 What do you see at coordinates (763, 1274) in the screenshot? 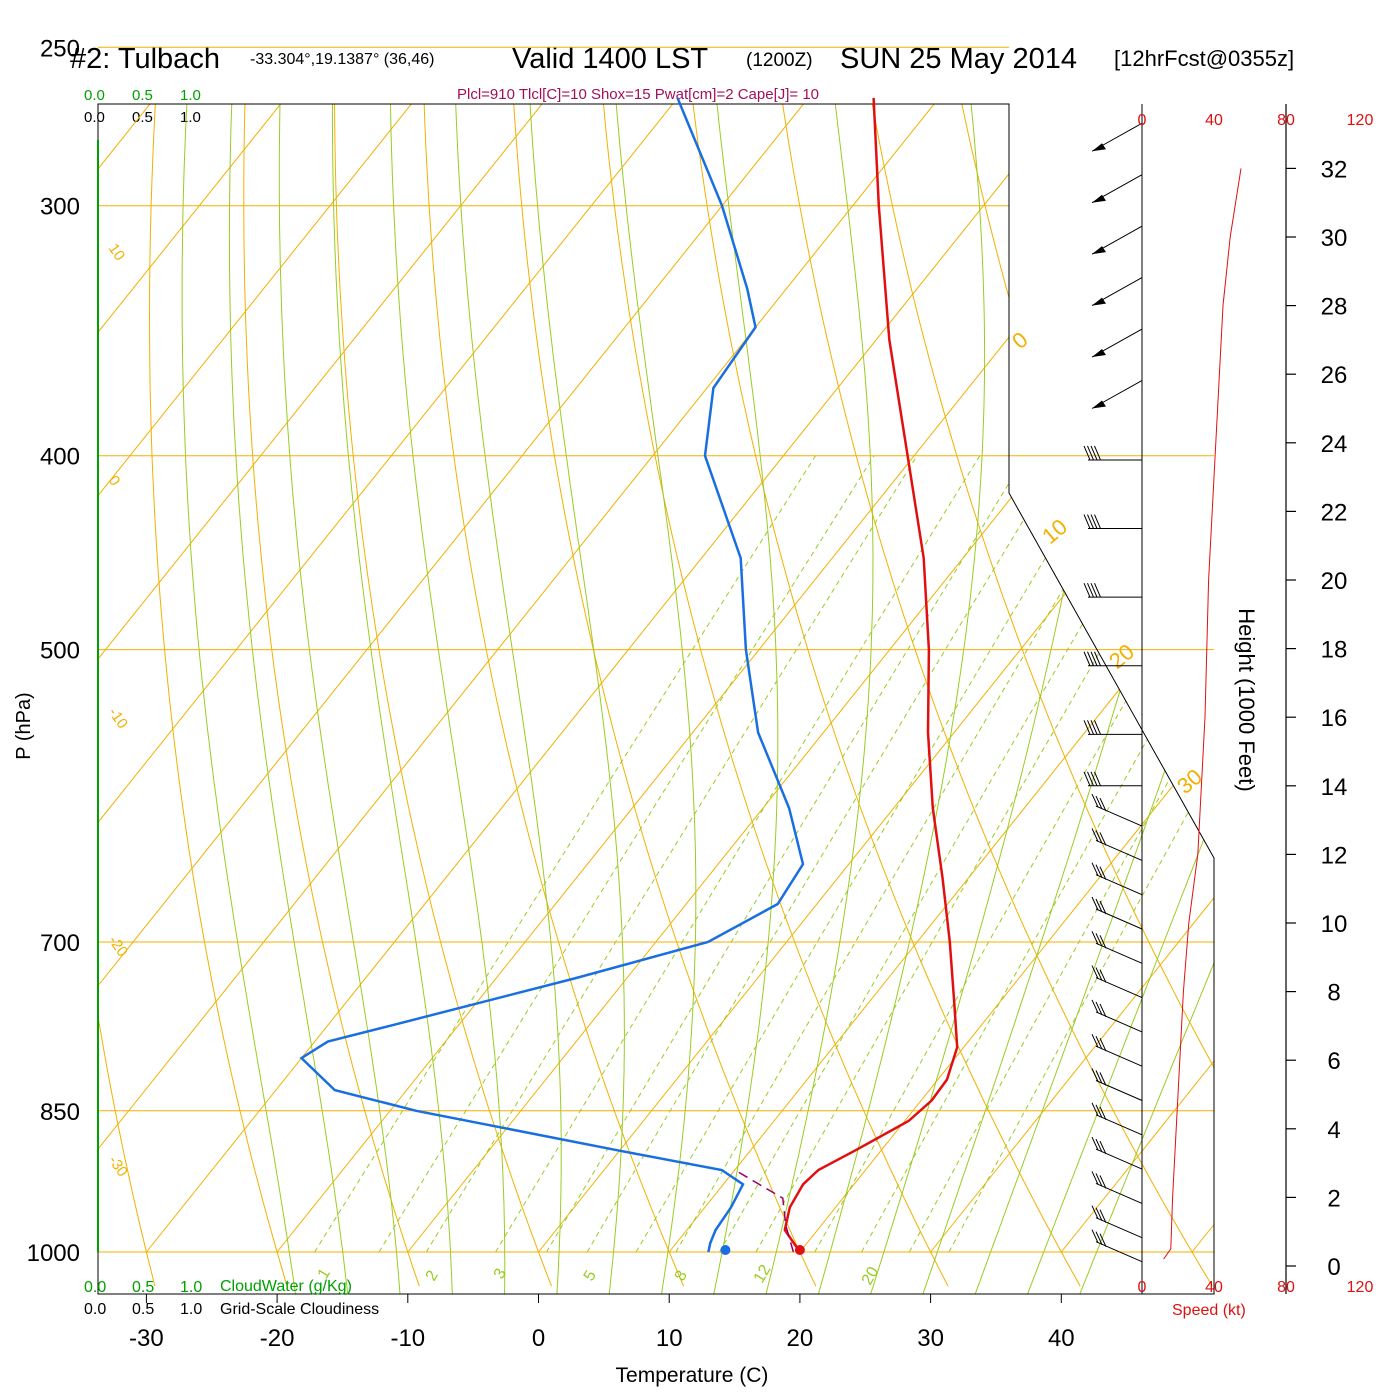
I see `mixing-ratio-label: 12` at bounding box center [763, 1274].